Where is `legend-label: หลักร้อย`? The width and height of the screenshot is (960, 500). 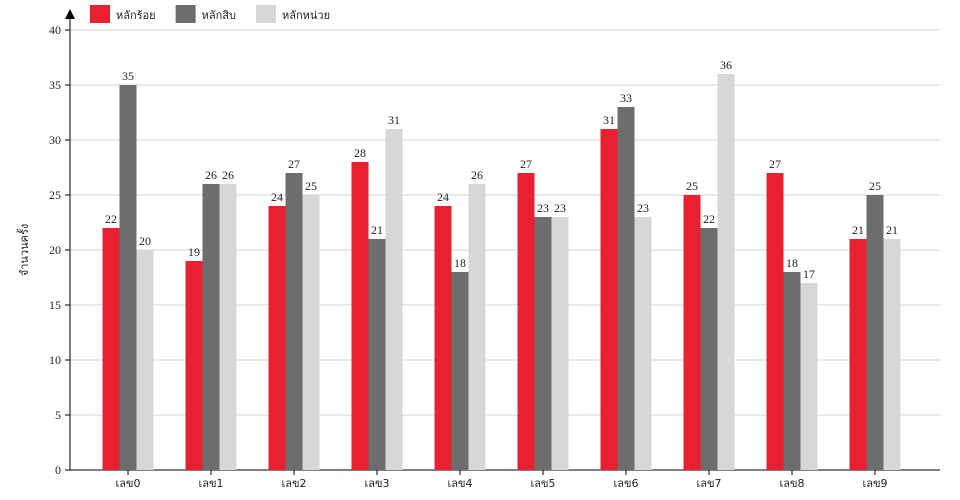
legend-label: หลักร้อย is located at coordinates (136, 15).